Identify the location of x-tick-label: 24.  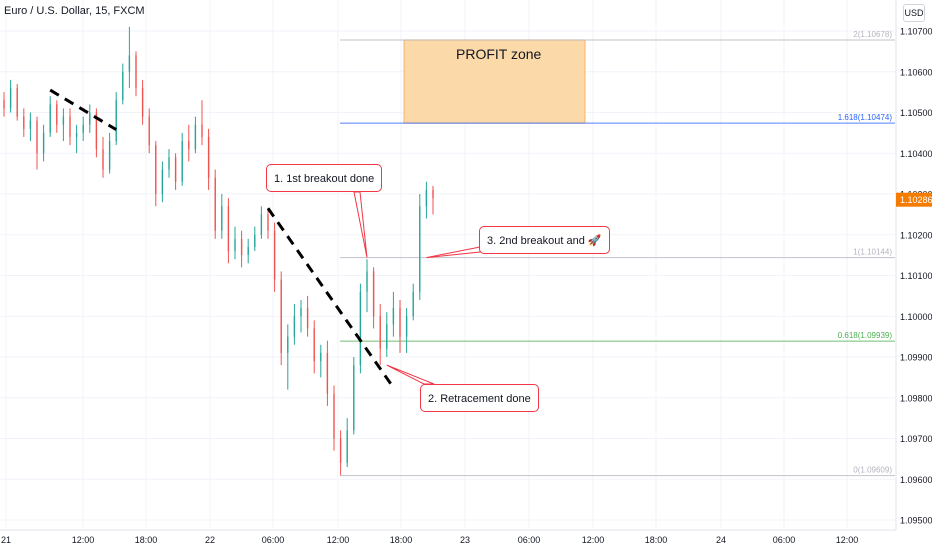
(721, 540).